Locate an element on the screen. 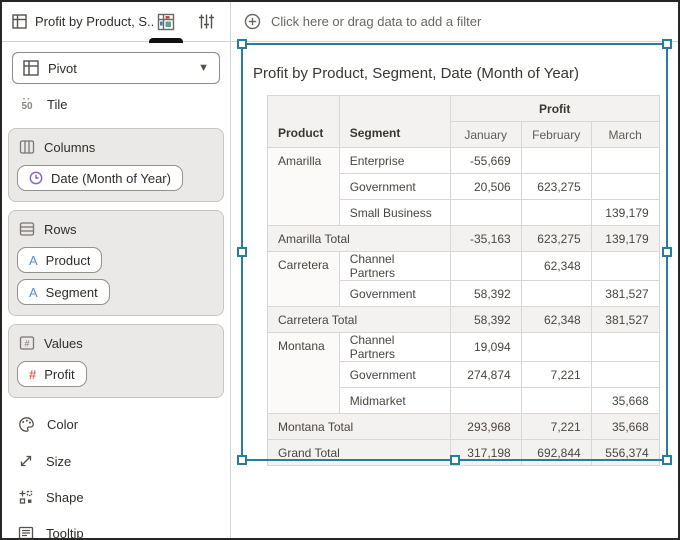  pivot-total-label: Carretera Total is located at coordinates (359, 319).